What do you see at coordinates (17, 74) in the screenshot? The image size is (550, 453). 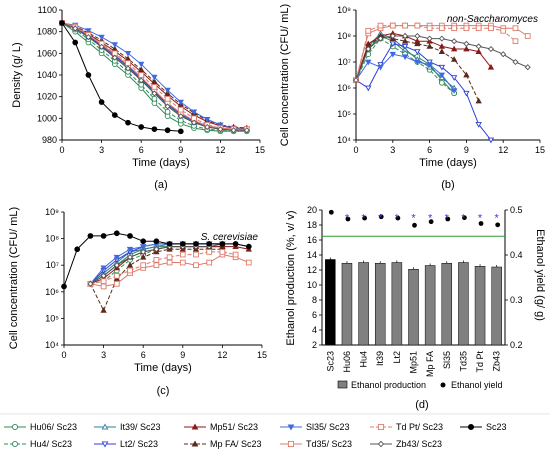 I see `panel-a-y-label: Density (g/ L)` at bounding box center [17, 74].